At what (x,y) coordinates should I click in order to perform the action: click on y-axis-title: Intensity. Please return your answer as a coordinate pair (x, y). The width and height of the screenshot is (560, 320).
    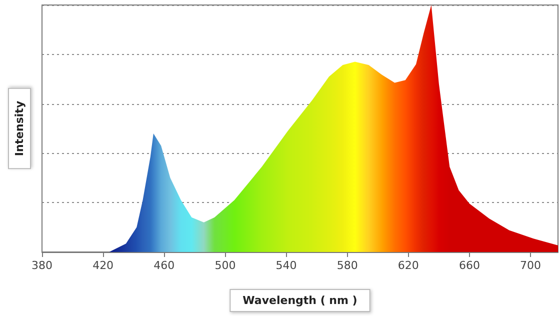
    Looking at the image, I should click on (19, 128).